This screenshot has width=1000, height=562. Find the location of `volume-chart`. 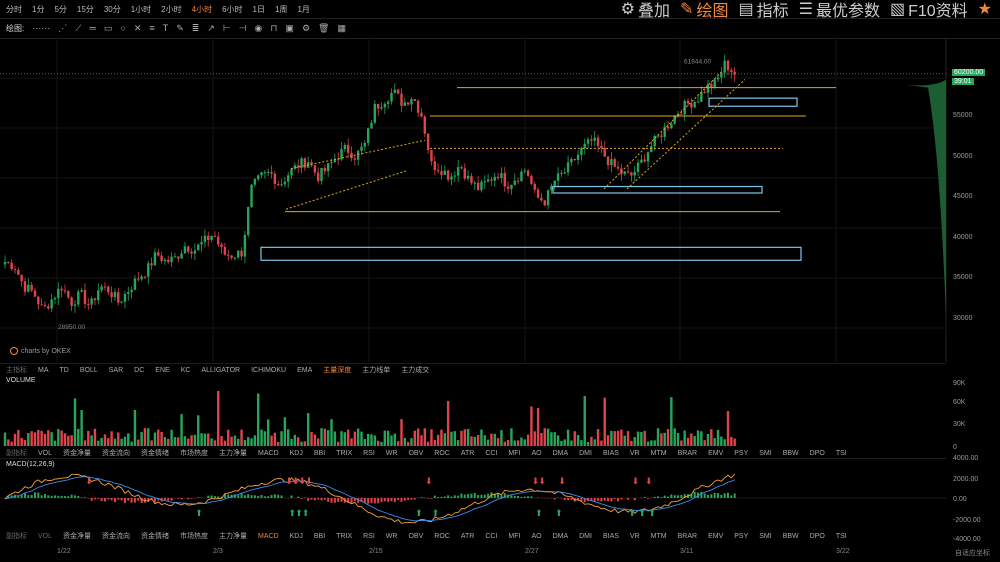

volume-chart is located at coordinates (500, 411).